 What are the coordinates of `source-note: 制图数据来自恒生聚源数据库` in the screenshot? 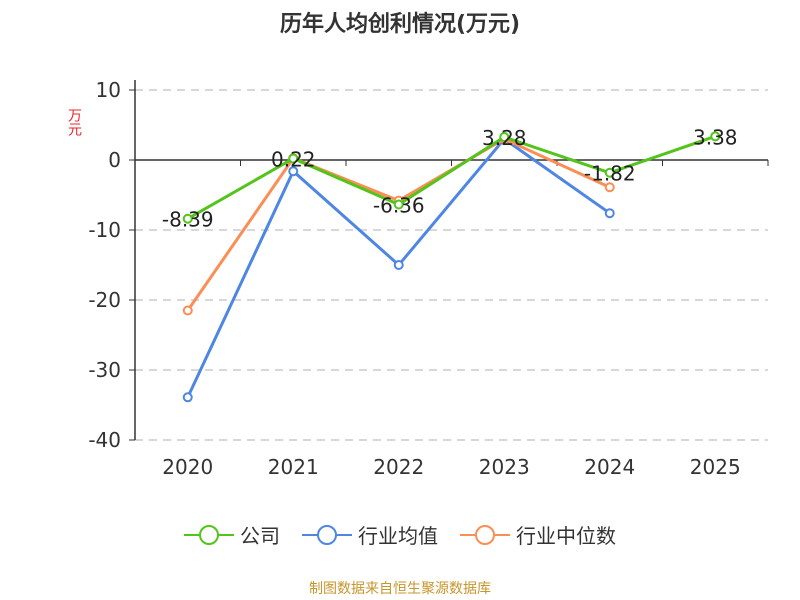 It's located at (400, 589).